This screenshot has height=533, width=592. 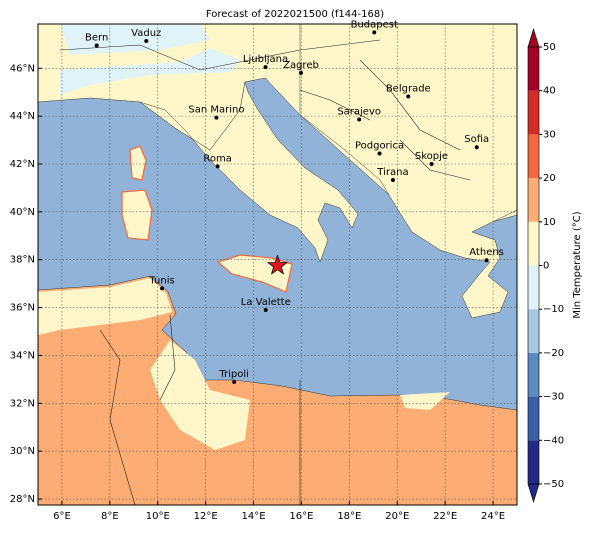 I want to click on city-label: Tripoli, so click(x=233, y=374).